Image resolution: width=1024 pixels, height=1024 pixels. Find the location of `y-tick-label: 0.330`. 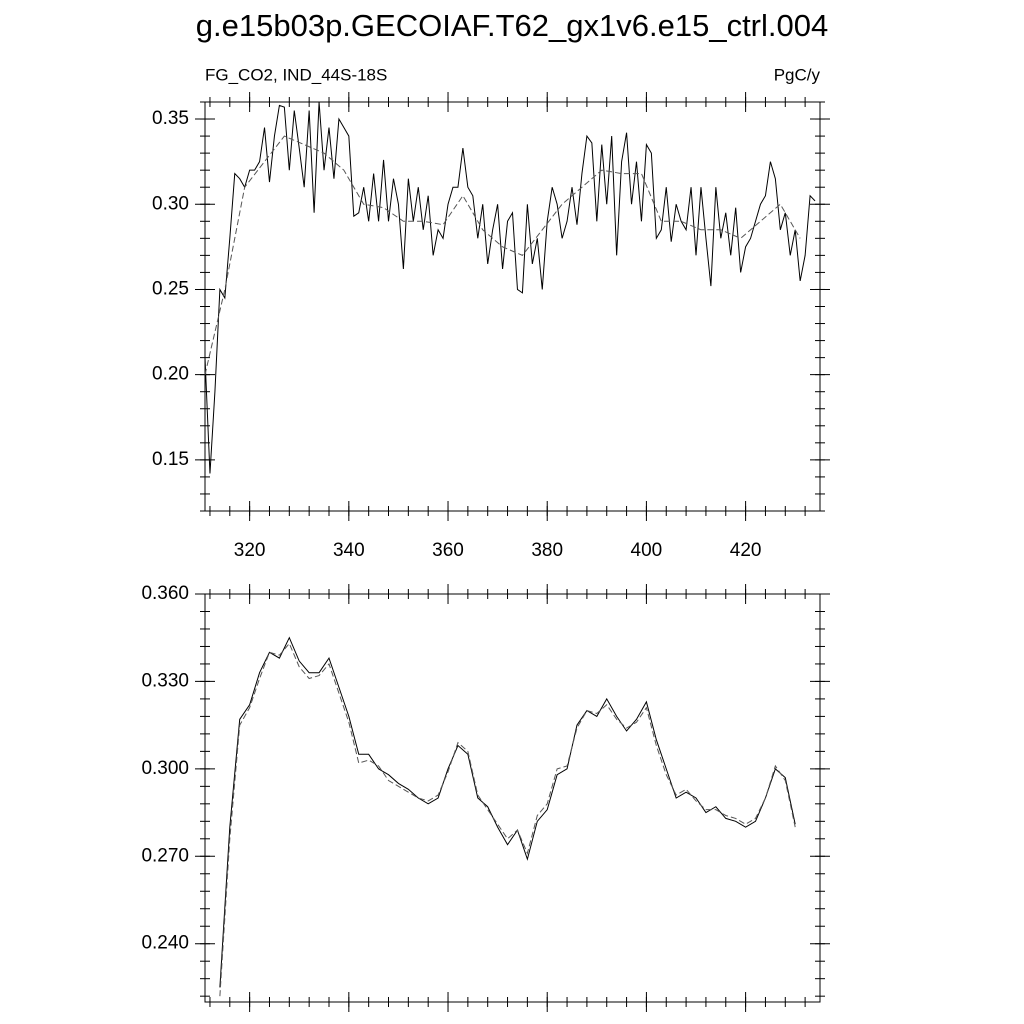

y-tick-label: 0.330 is located at coordinates (165, 680).